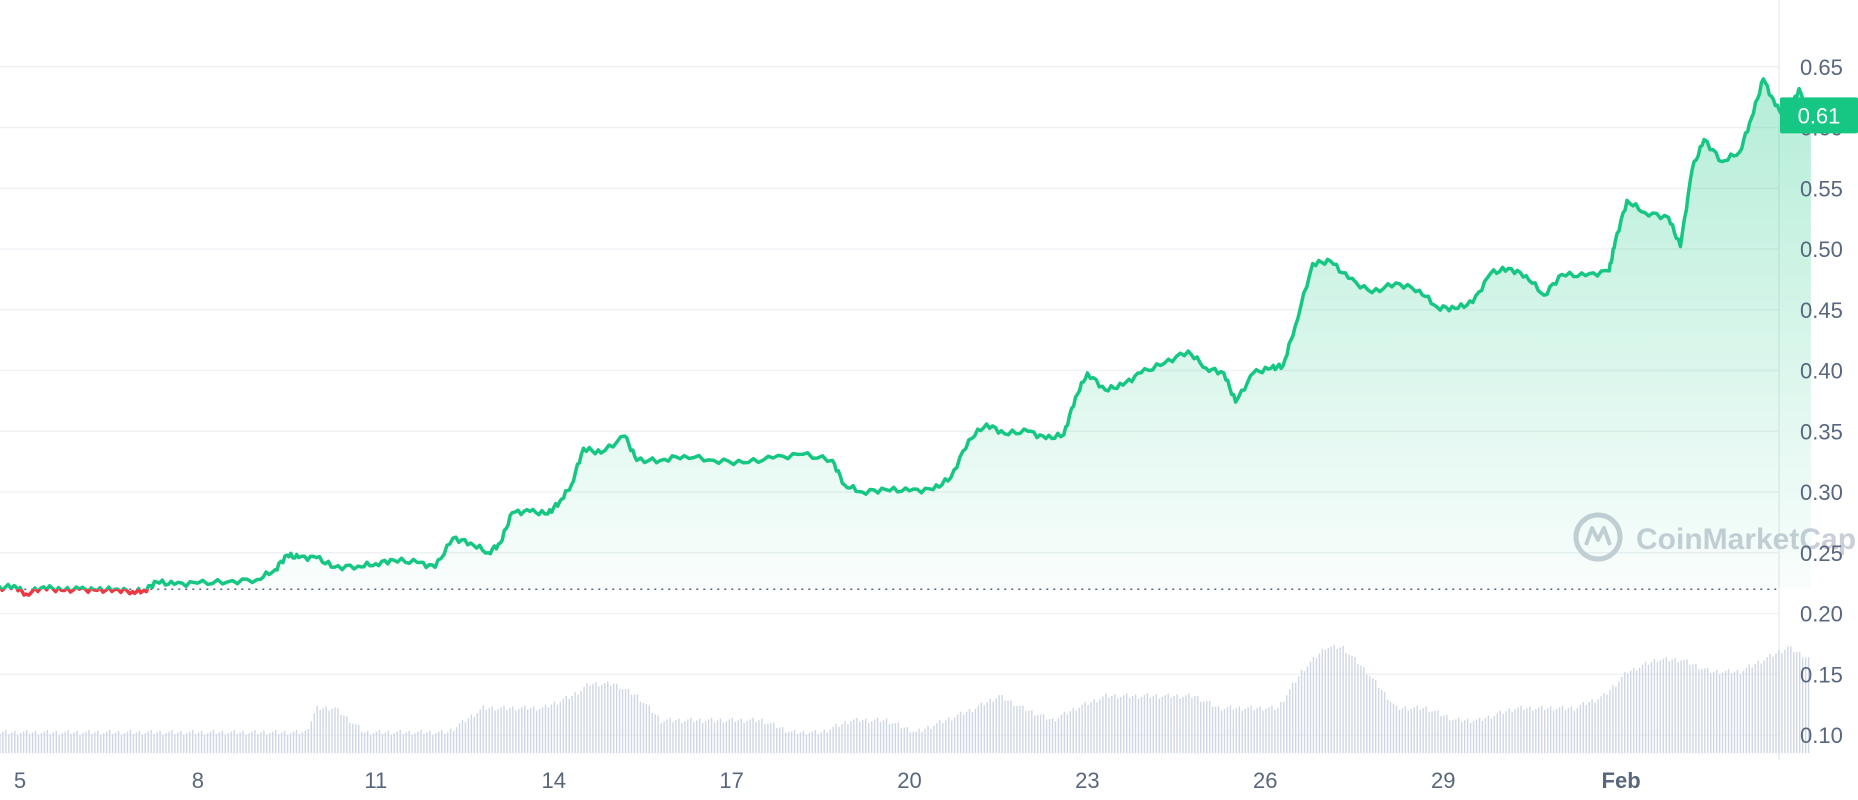 Image resolution: width=1858 pixels, height=800 pixels. I want to click on y-tick-label: 0.50, so click(1821, 249).